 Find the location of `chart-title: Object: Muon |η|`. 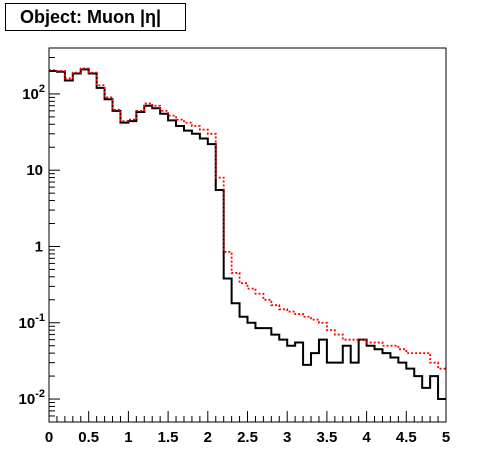

chart-title: Object: Muon |η| is located at coordinates (95, 17).